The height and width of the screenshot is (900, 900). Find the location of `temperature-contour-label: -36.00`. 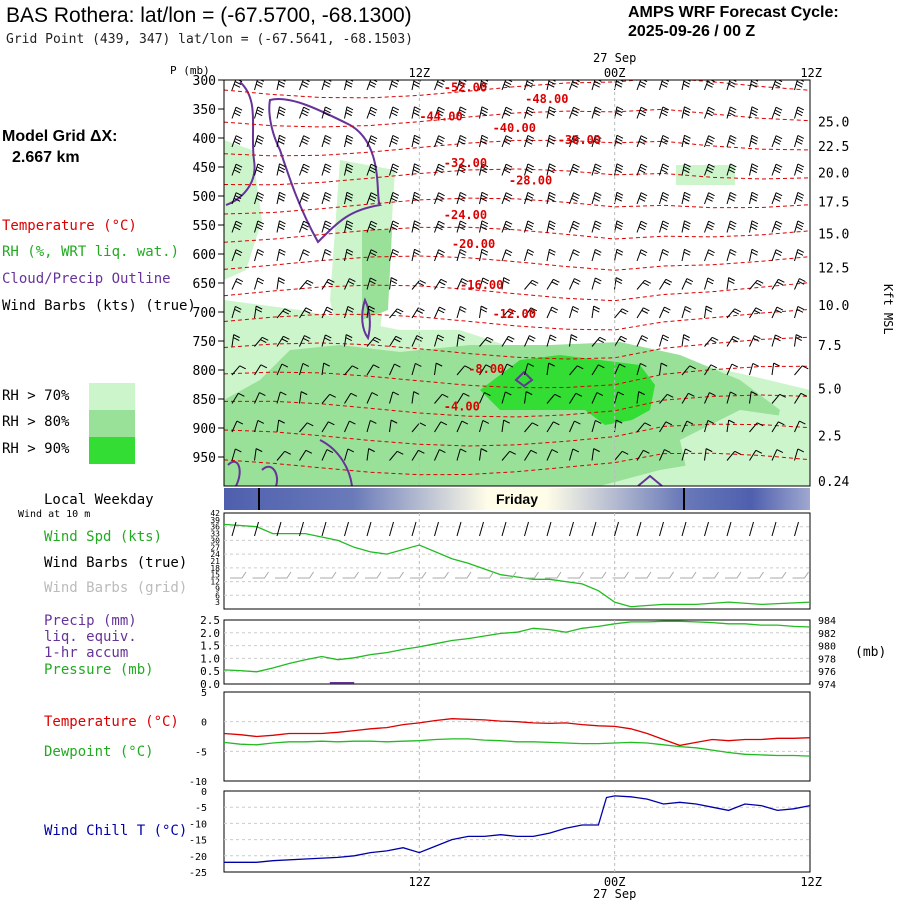

temperature-contour-label: -36.00 is located at coordinates (579, 140).